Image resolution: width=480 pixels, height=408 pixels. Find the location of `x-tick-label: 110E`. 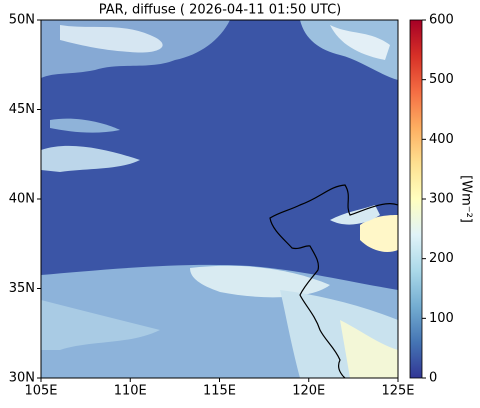

x-tick-label: 110E is located at coordinates (130, 391).